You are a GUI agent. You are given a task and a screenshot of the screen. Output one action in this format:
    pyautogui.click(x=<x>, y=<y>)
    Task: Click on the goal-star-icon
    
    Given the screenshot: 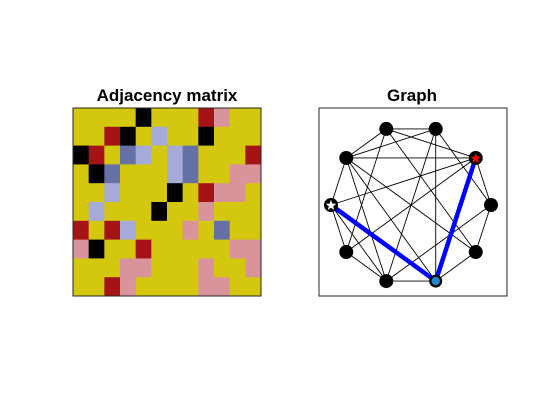 What is the action you would take?
    pyautogui.click(x=476, y=158)
    